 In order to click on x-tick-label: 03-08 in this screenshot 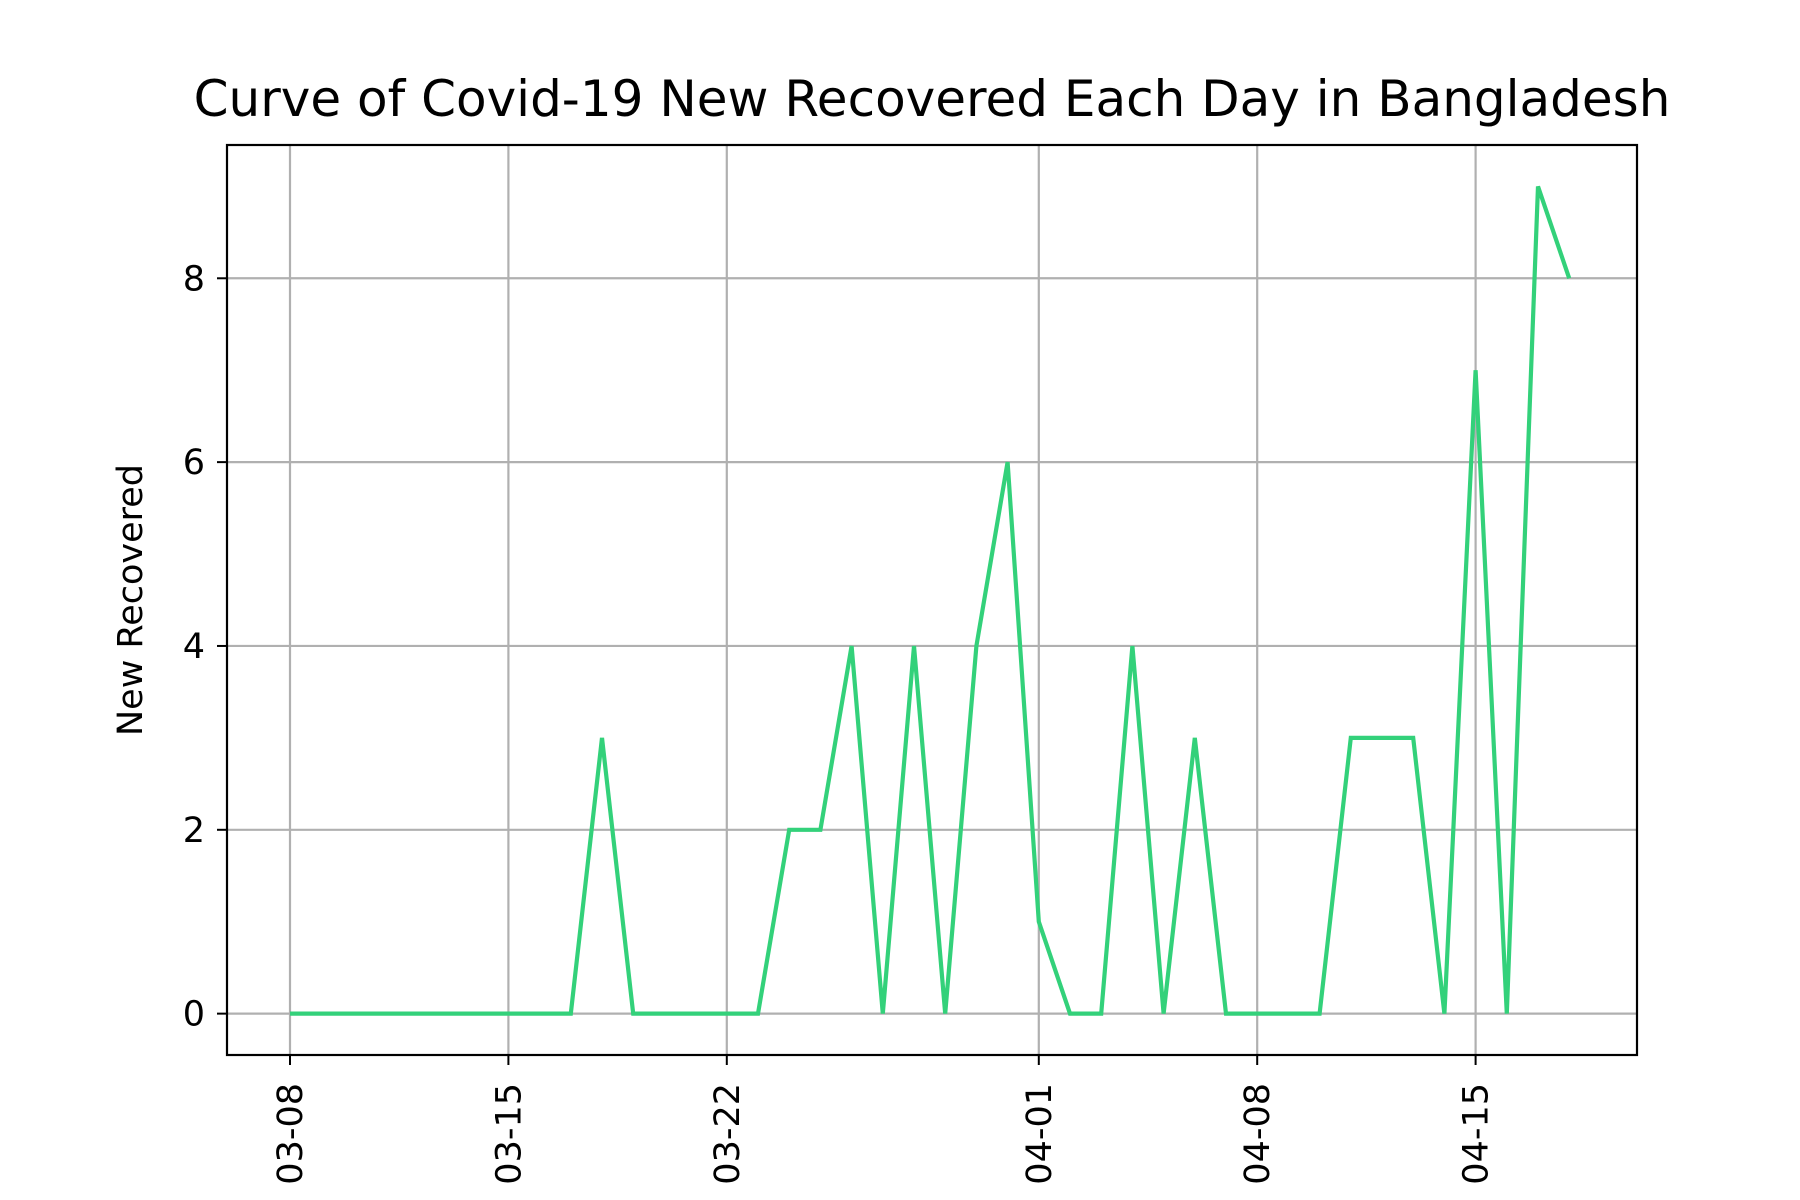, I will do `click(291, 1134)`.